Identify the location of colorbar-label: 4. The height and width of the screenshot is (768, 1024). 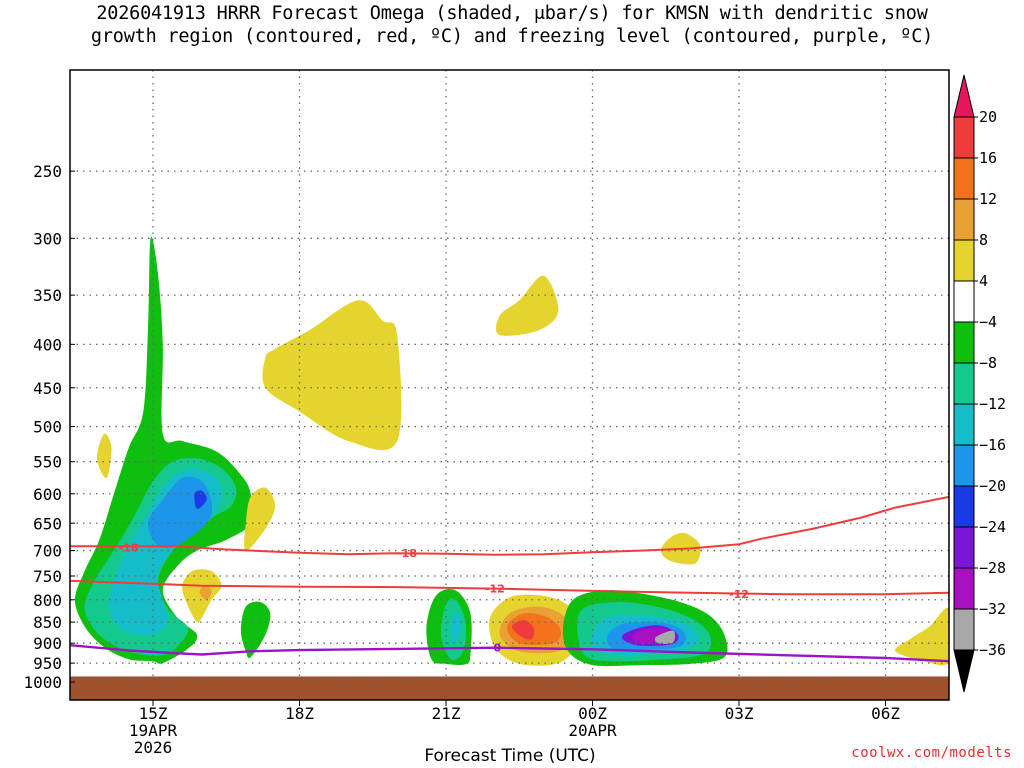
(983, 281).